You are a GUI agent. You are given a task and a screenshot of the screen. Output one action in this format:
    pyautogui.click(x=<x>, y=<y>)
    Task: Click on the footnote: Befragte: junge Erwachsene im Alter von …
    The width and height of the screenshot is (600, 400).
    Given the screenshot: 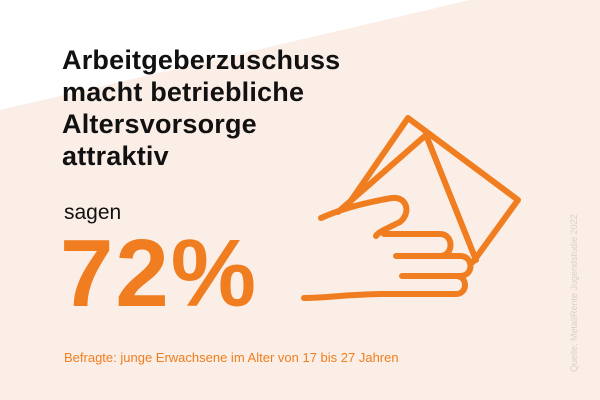 What is the action you would take?
    pyautogui.click(x=231, y=357)
    